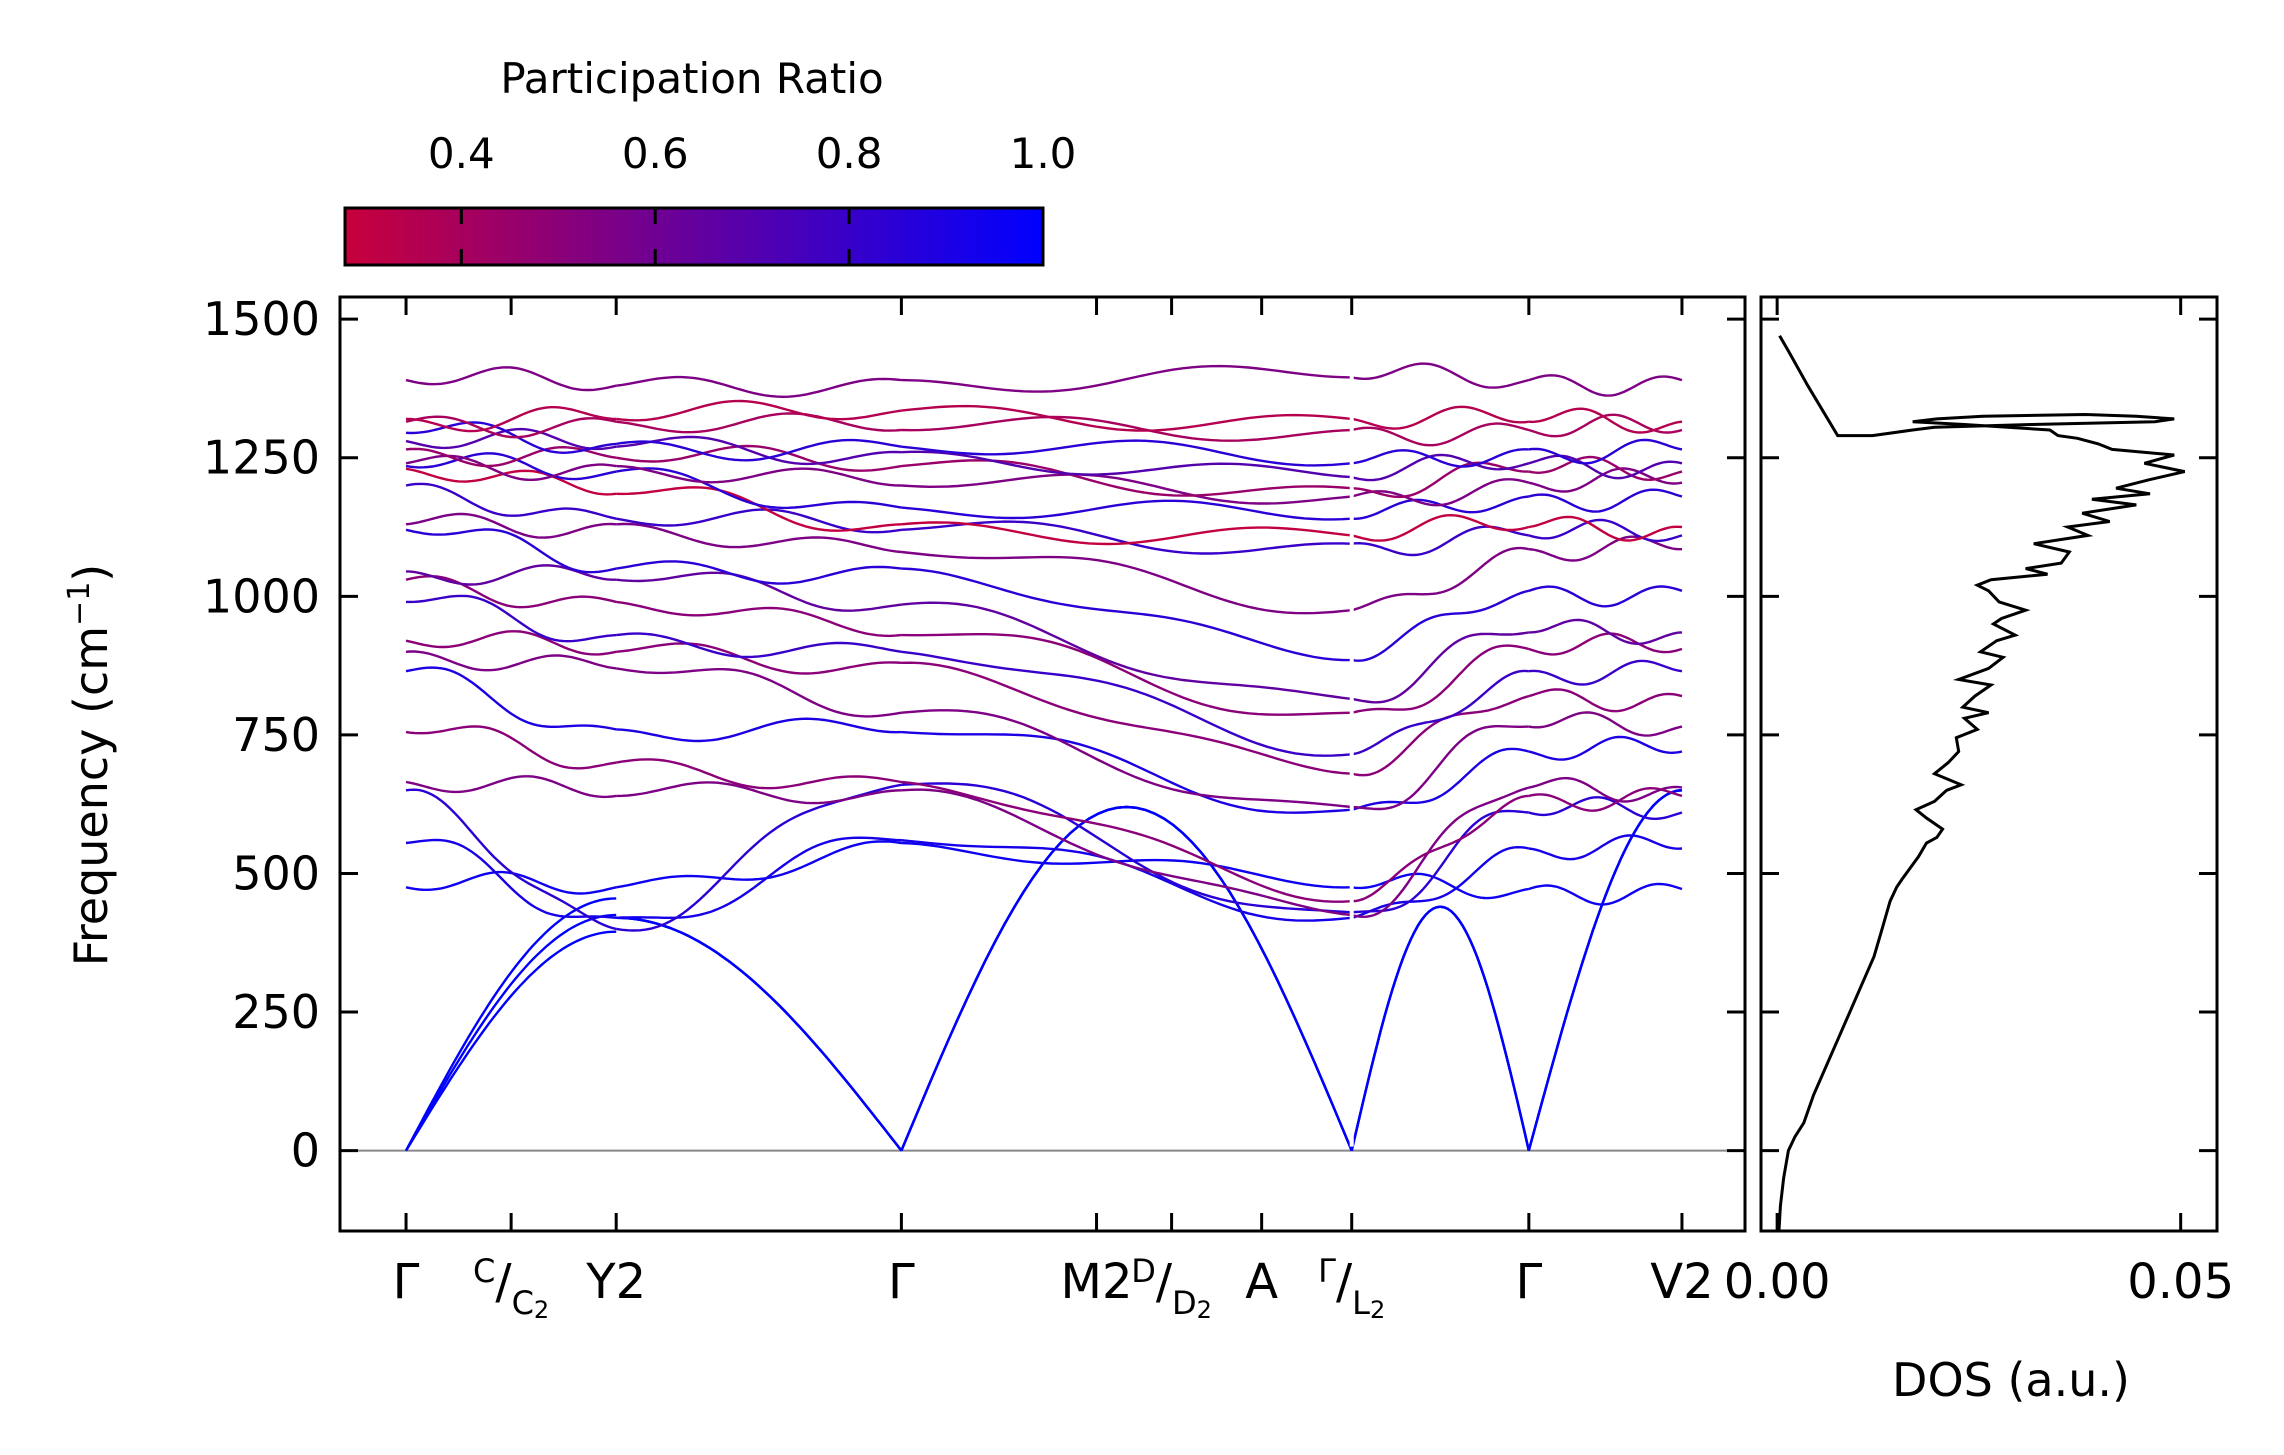  I want to click on tick-label-sup: D, so click(1143, 1271).